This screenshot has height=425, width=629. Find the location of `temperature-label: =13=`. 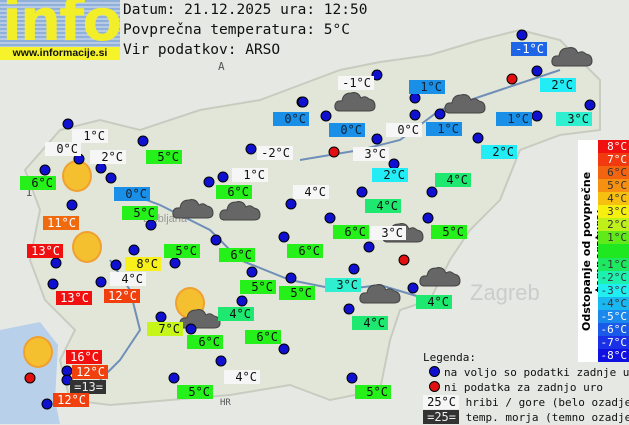

temperature-label: =13= is located at coordinates (88, 387).